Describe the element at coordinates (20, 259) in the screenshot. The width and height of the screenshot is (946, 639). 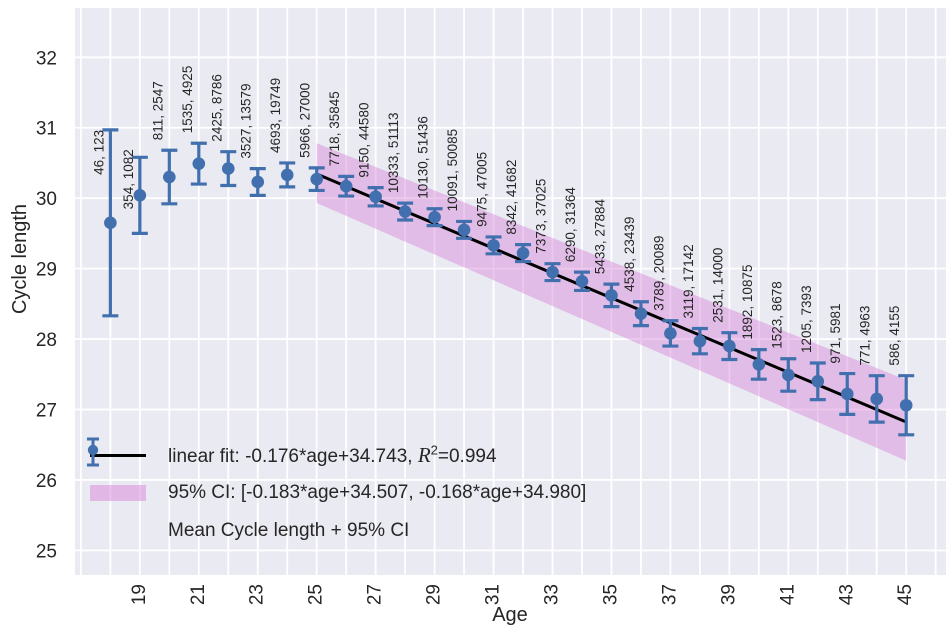
I see `y-axis-title: Cycle length` at that location.